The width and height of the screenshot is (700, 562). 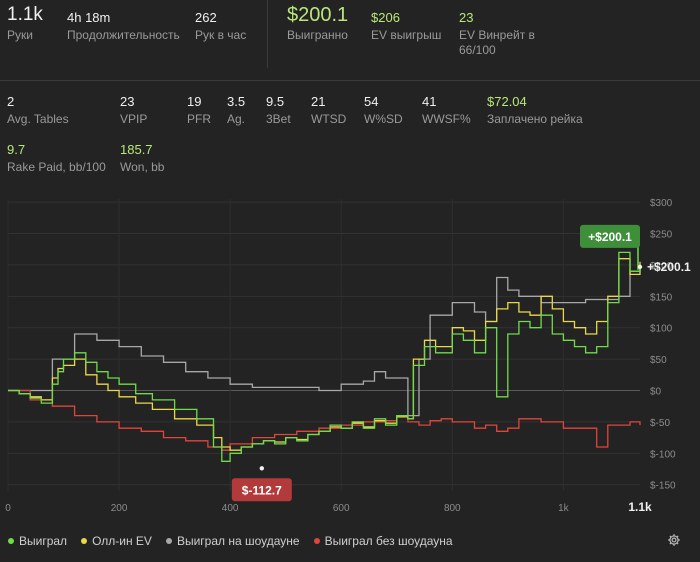 I want to click on min-badge, so click(x=261, y=490).